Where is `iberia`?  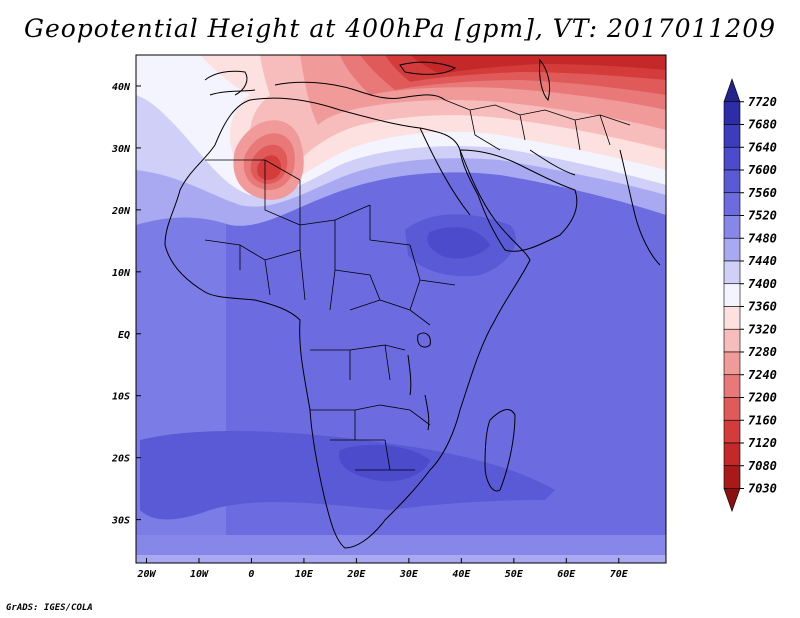
iberia is located at coordinates (226, 83).